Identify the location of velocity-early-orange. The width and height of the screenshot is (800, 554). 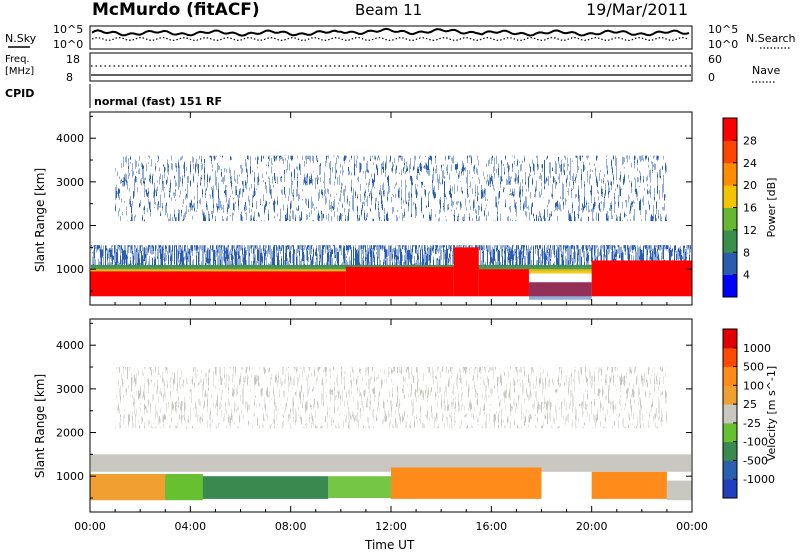
(128, 487).